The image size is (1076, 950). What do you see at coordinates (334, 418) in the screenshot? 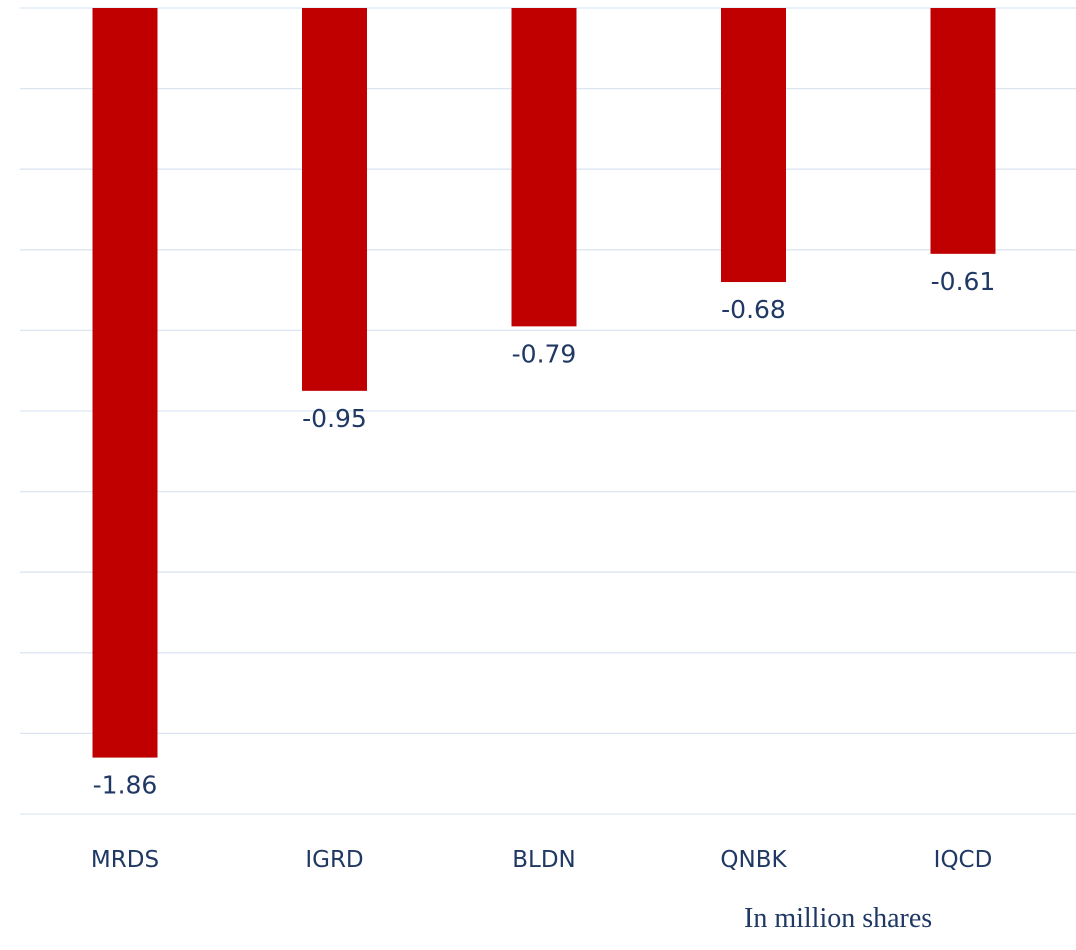
I see `data-label-igrd: -0.95` at bounding box center [334, 418].